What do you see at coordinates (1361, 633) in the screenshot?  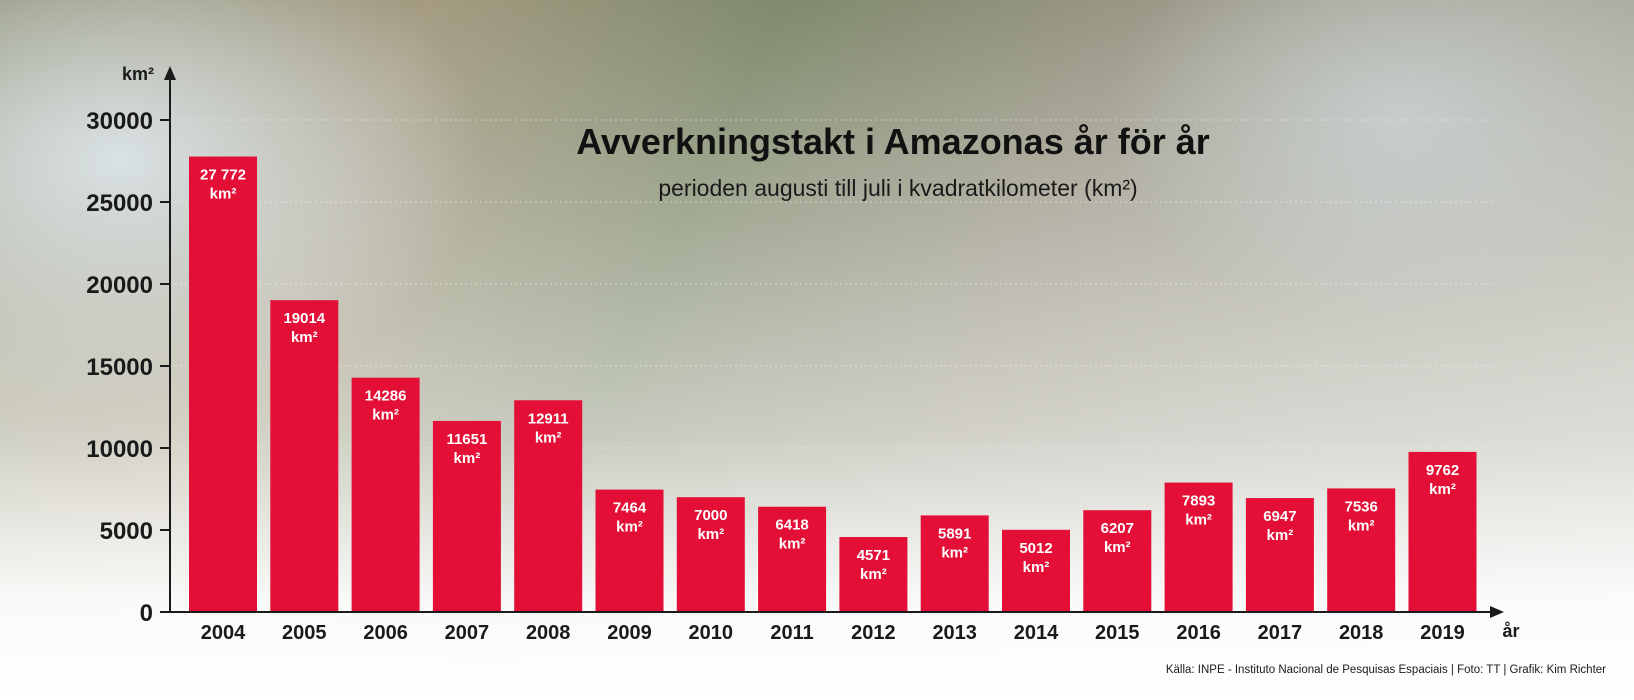 I see `x-tick-label: 2018` at bounding box center [1361, 633].